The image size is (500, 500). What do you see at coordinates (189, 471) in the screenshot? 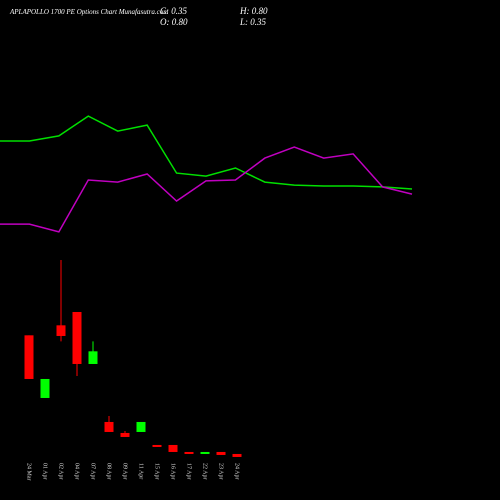
I see `x-tick-label: 17 Apr` at bounding box center [189, 471].